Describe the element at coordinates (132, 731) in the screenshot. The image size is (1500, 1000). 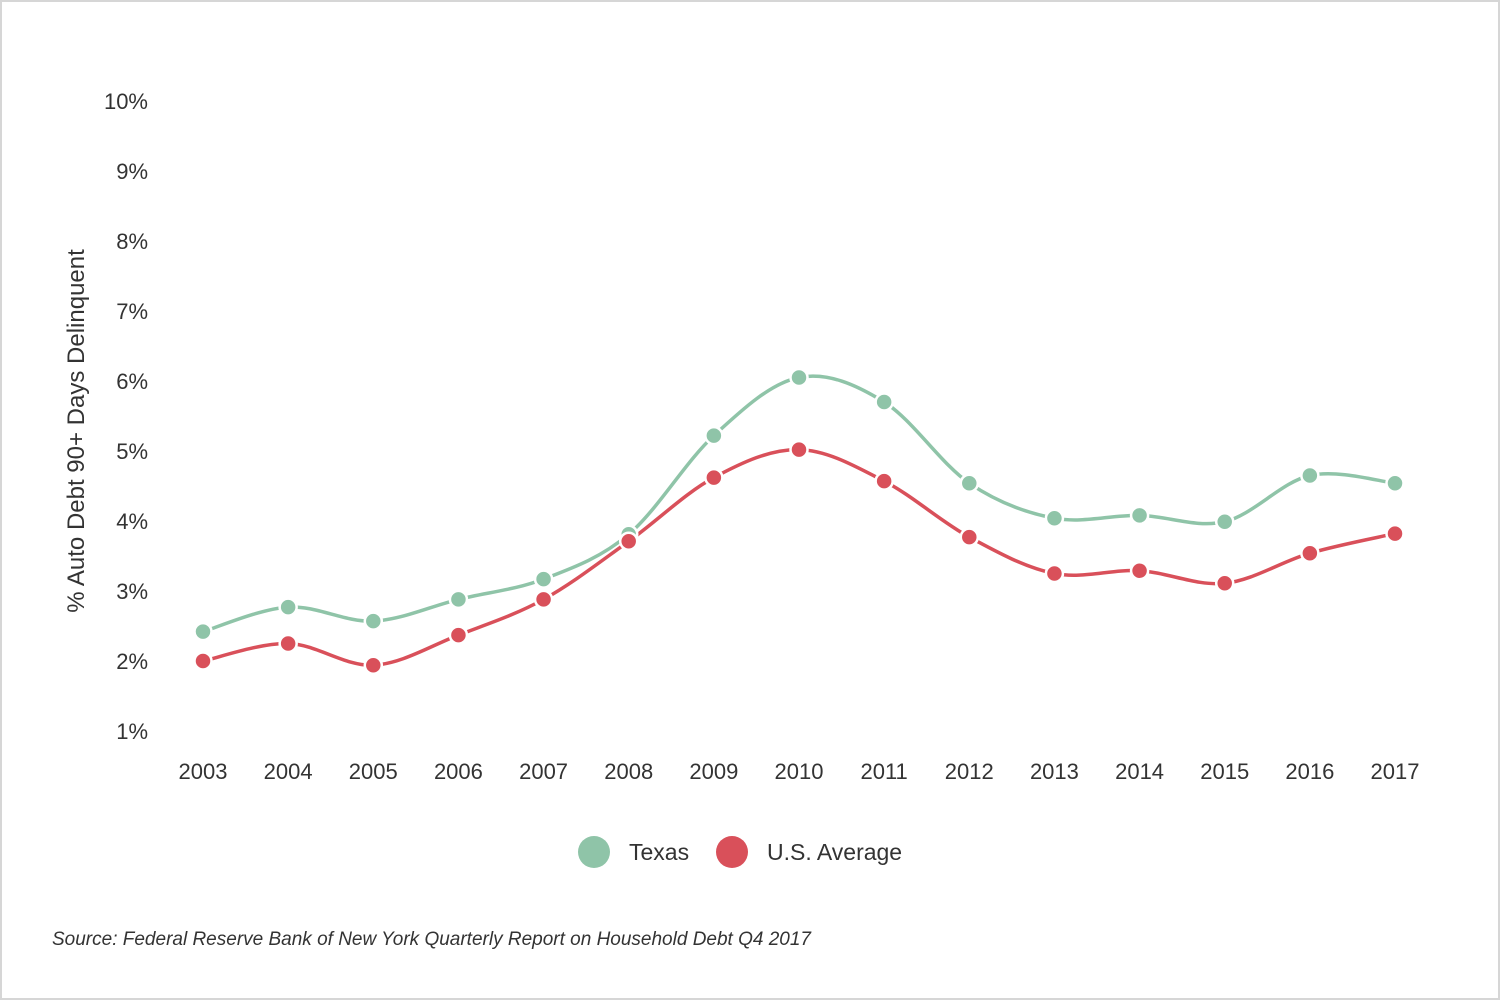
I see `y-tick-label: 1%` at that location.